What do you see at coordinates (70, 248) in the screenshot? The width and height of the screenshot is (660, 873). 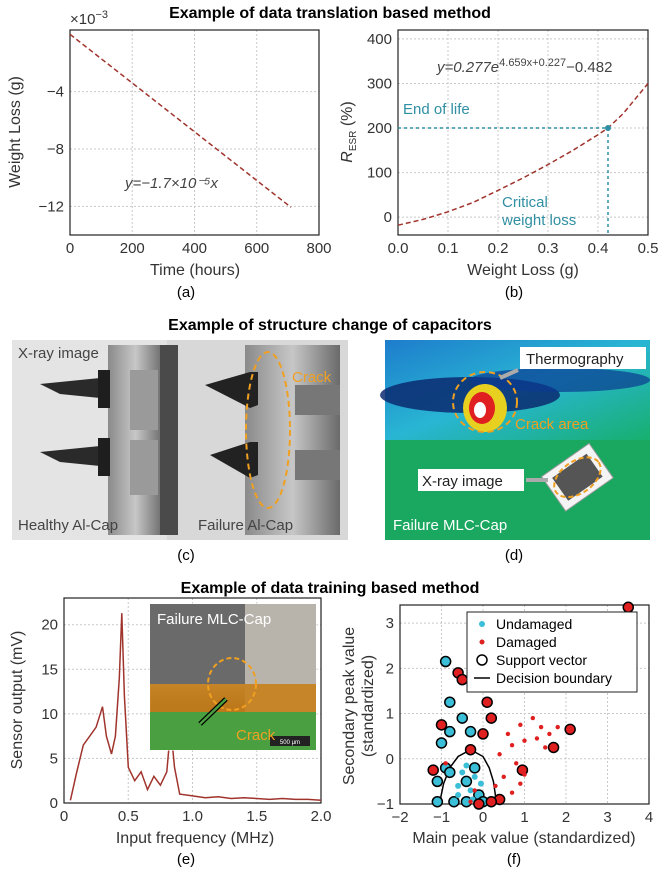 I see `chart-a-xtick-label: 0` at bounding box center [70, 248].